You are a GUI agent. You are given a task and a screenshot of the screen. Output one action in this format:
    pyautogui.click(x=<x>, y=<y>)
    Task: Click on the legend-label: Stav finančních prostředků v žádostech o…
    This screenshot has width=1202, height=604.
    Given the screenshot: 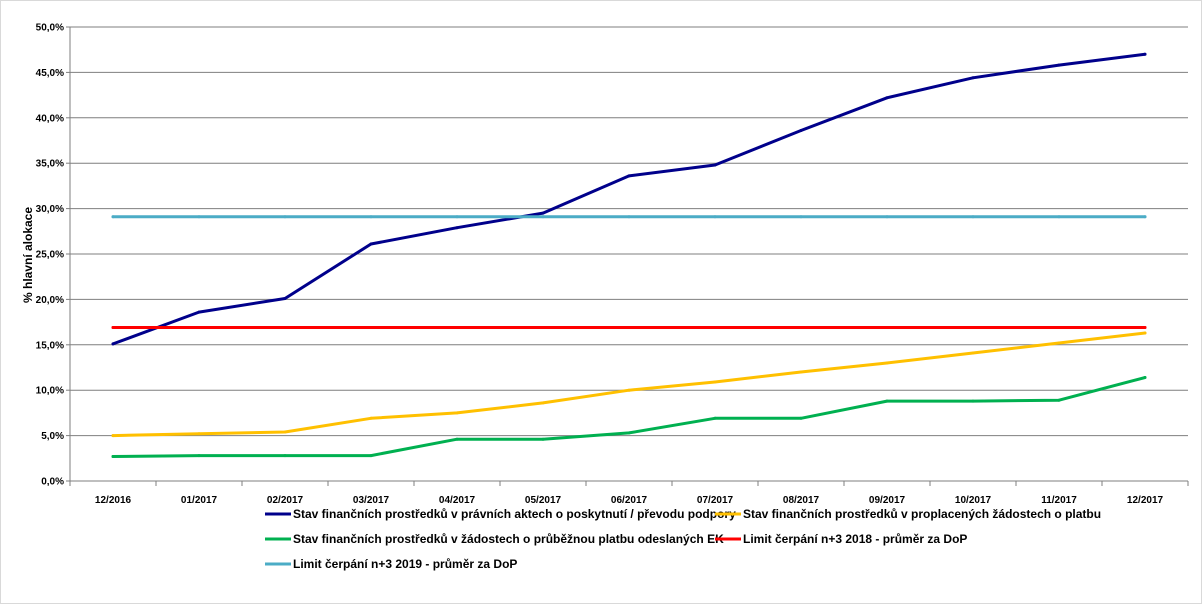 What is the action you would take?
    pyautogui.click(x=508, y=539)
    